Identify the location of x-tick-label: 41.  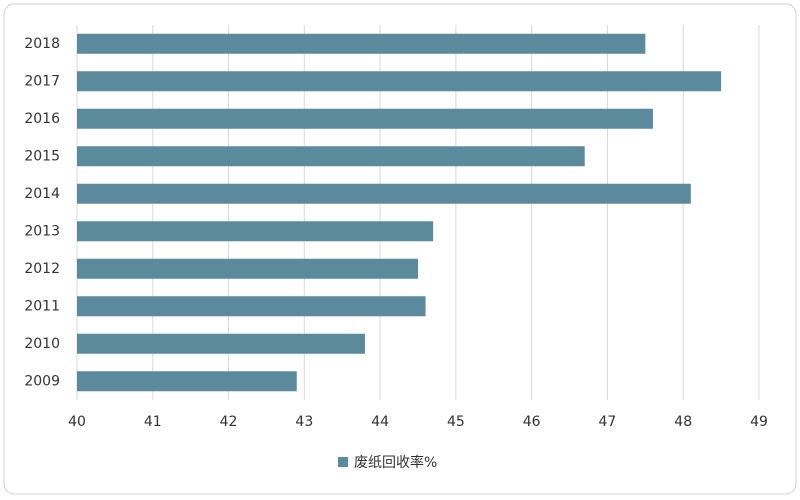
(153, 422).